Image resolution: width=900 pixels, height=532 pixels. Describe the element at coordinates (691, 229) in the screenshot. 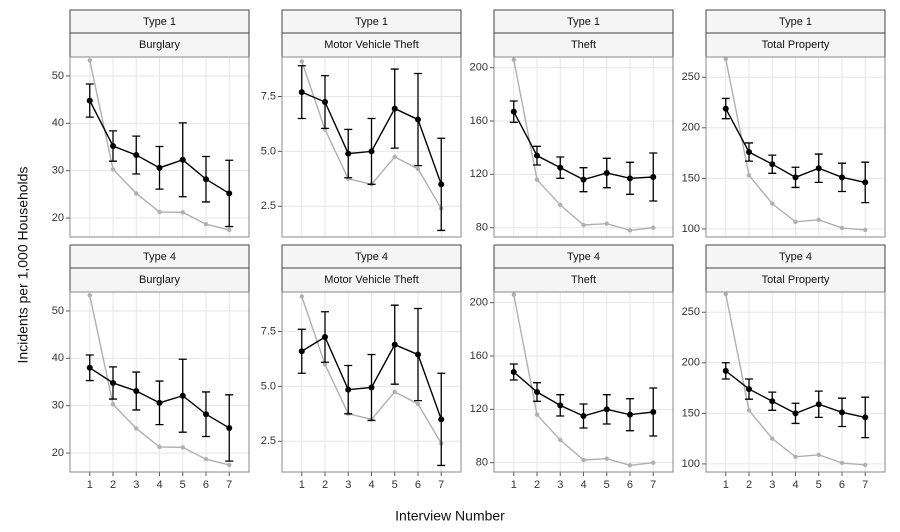

I see `y-tick-label: 100` at that location.